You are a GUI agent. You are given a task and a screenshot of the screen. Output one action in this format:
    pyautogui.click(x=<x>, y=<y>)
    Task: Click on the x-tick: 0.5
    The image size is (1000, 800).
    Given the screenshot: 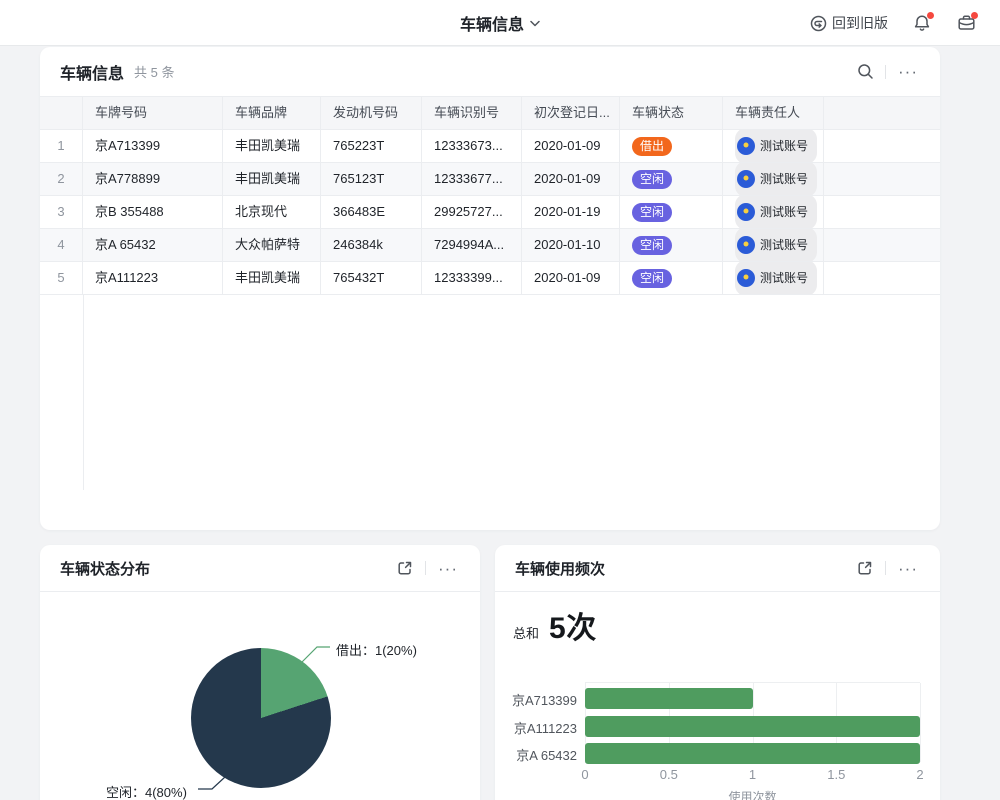 What is the action you would take?
    pyautogui.click(x=668, y=774)
    